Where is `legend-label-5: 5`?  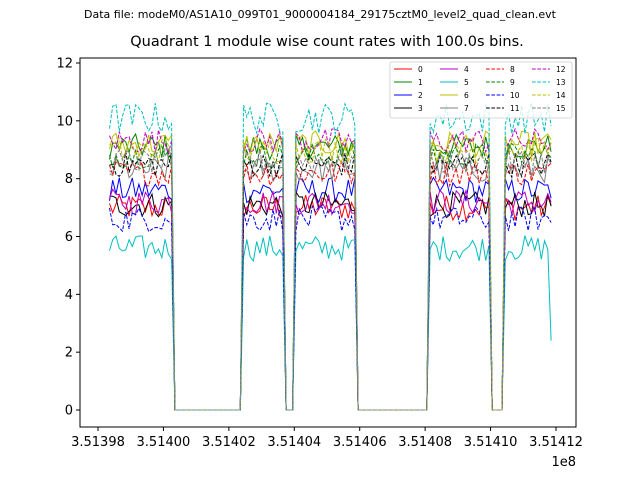
legend-label-5: 5 is located at coordinates (466, 82).